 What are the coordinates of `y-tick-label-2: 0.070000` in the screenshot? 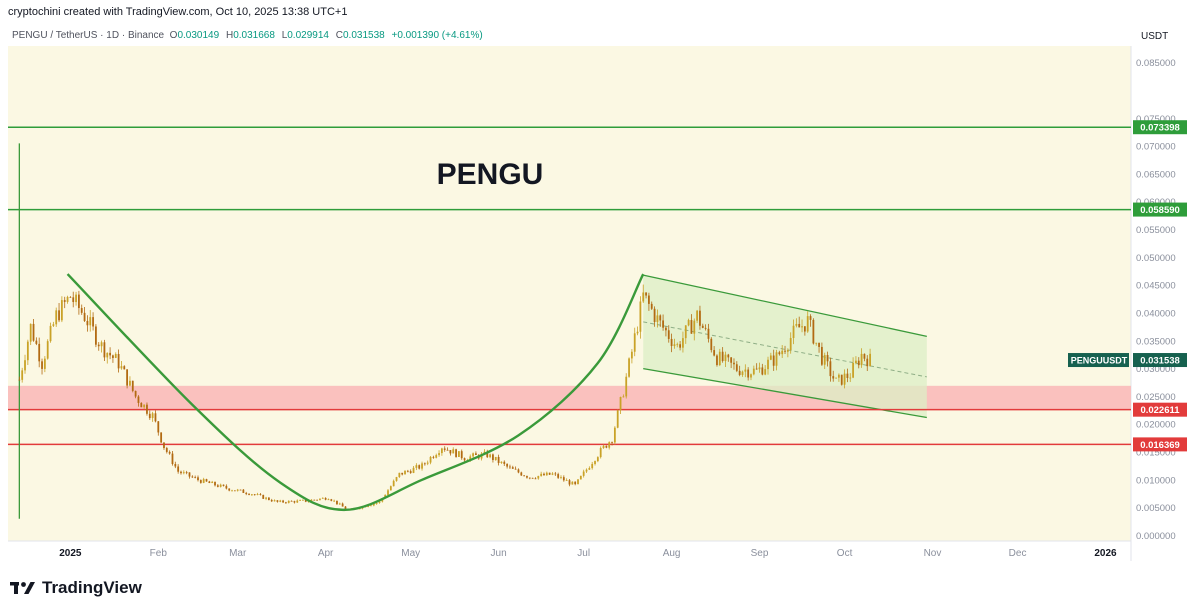 It's located at (1156, 147).